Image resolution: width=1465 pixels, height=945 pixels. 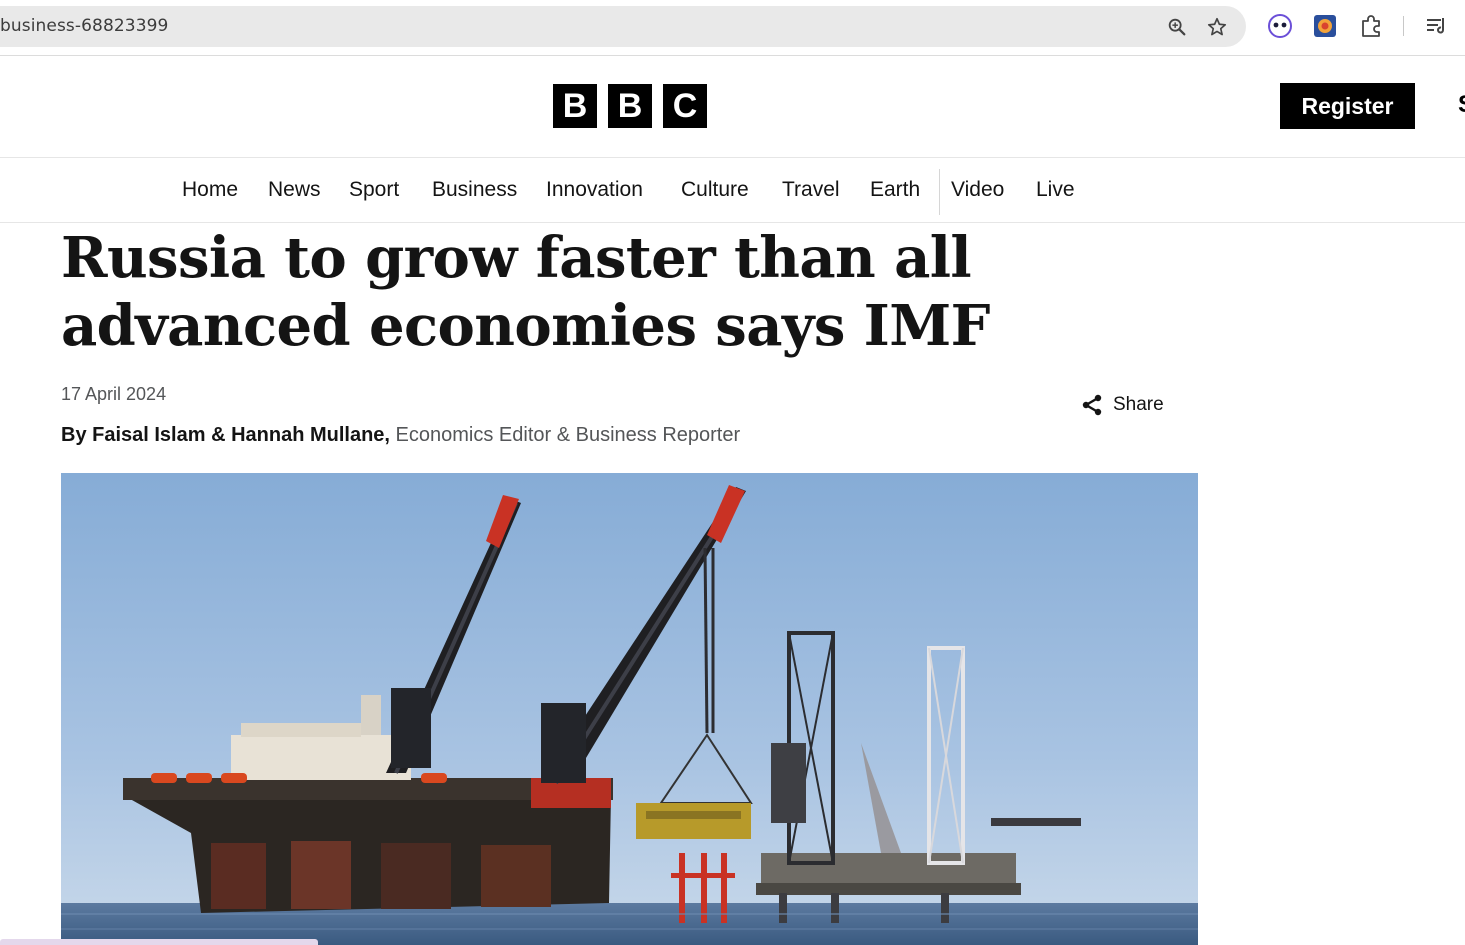 What do you see at coordinates (294, 189) in the screenshot?
I see `nav-item-news: News` at bounding box center [294, 189].